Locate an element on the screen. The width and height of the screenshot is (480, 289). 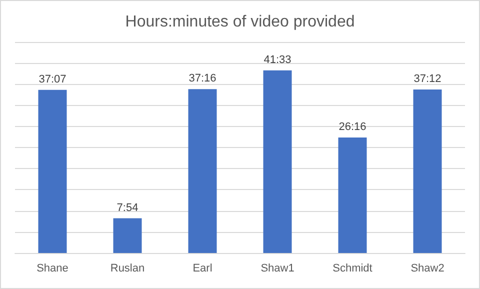
data-label: 7:54 is located at coordinates (127, 208).